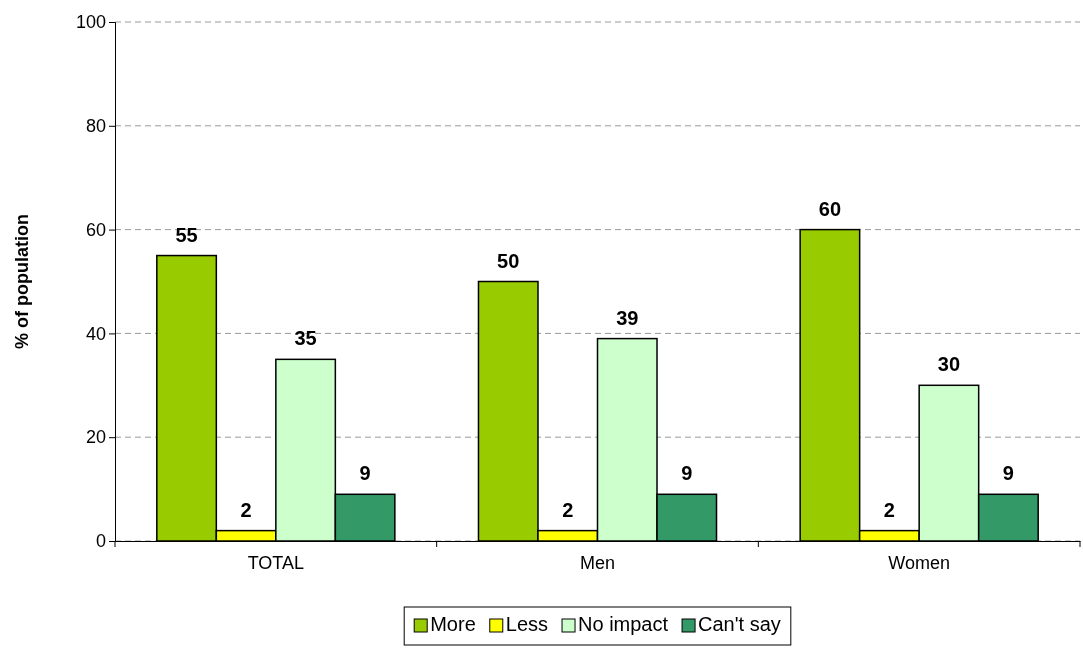  I want to click on y-axis-title: % of population, so click(22, 281).